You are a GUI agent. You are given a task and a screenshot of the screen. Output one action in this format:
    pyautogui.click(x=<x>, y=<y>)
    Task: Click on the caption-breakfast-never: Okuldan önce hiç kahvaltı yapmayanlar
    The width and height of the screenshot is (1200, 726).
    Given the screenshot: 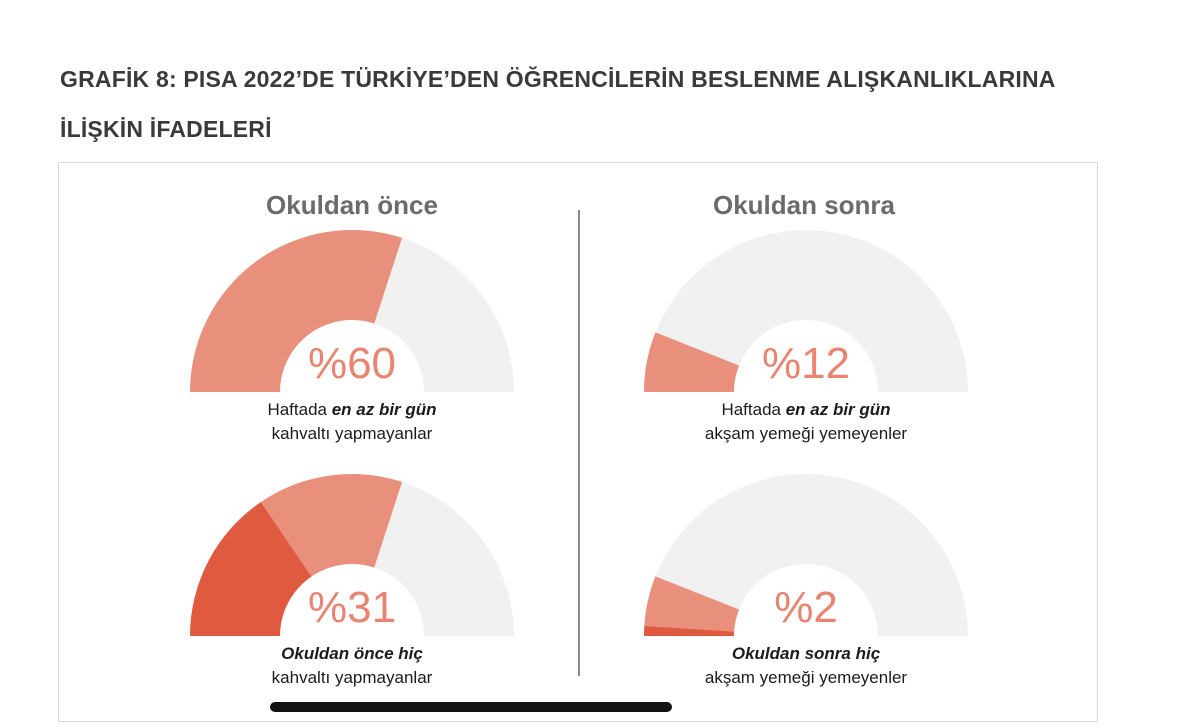 What is the action you would take?
    pyautogui.click(x=352, y=666)
    